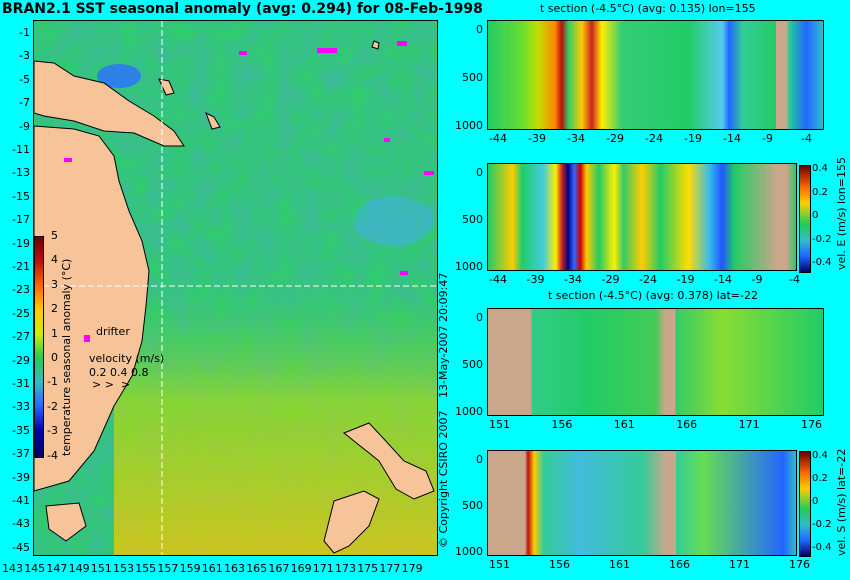  I want to click on section-2-plot, so click(642, 217).